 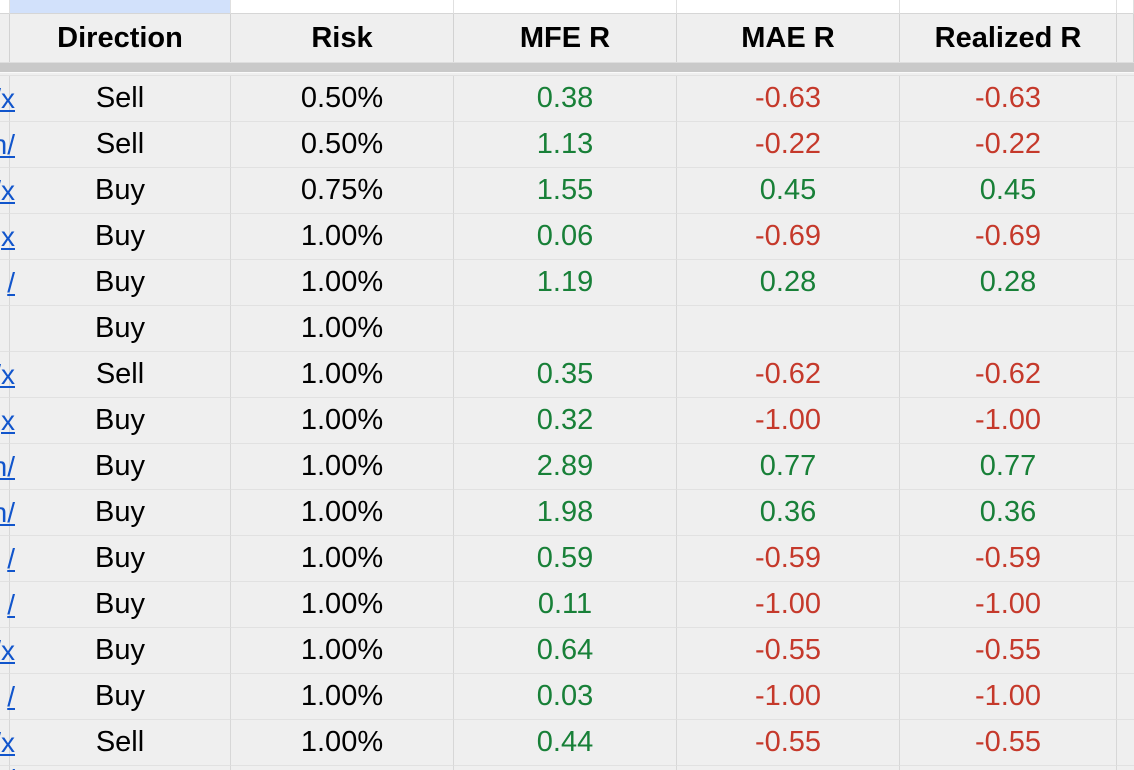 What do you see at coordinates (565, 605) in the screenshot?
I see `mfe-cell: 0.11` at bounding box center [565, 605].